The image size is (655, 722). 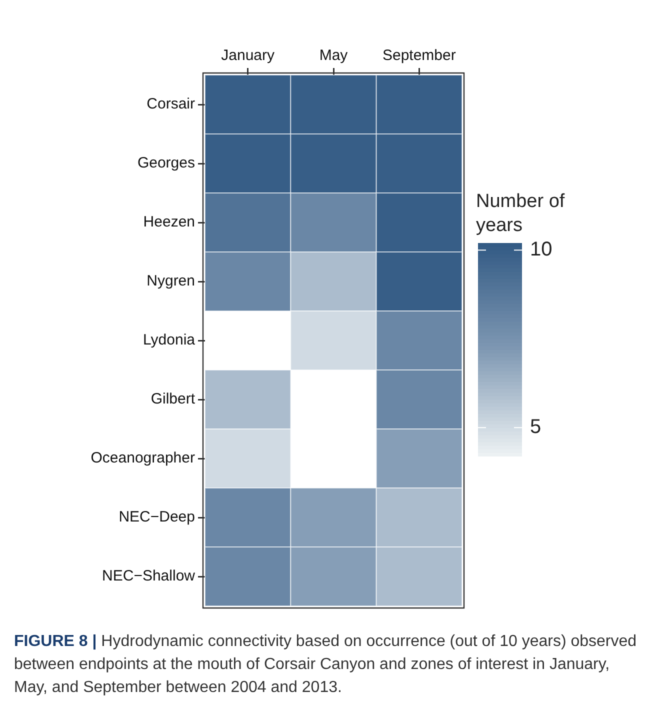 What do you see at coordinates (541, 249) in the screenshot?
I see `color-bar-label: 10` at bounding box center [541, 249].